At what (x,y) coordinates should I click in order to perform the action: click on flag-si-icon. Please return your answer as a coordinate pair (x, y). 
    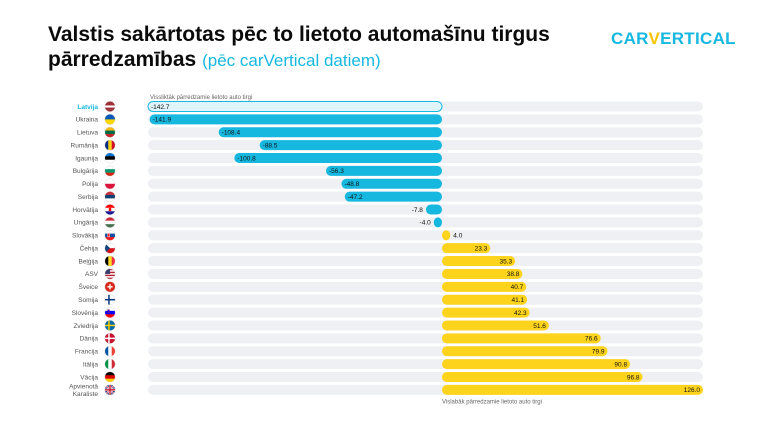
    Looking at the image, I should click on (110, 312).